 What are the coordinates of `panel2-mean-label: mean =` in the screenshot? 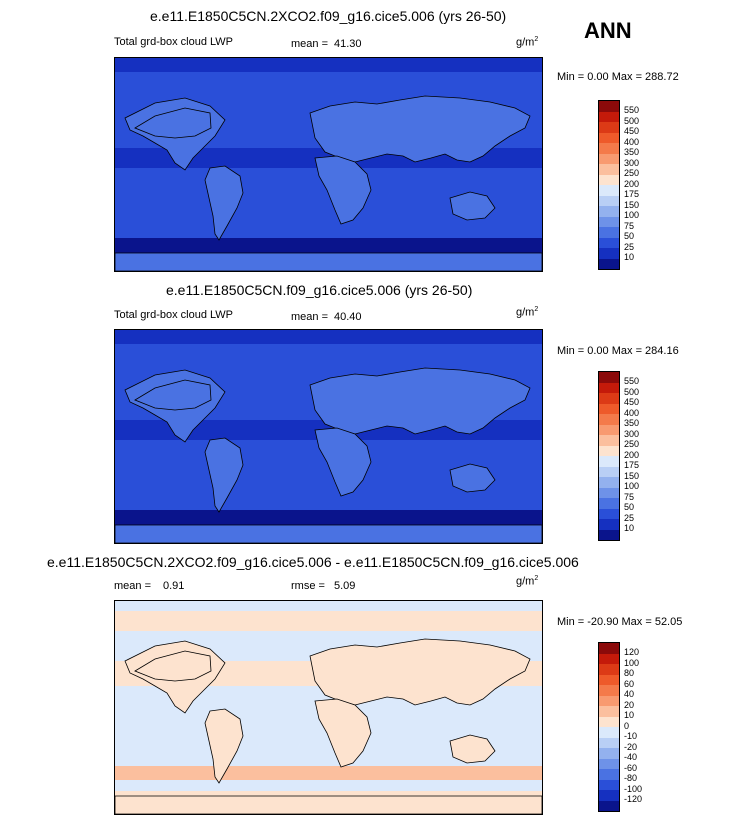 It's located at (309, 317).